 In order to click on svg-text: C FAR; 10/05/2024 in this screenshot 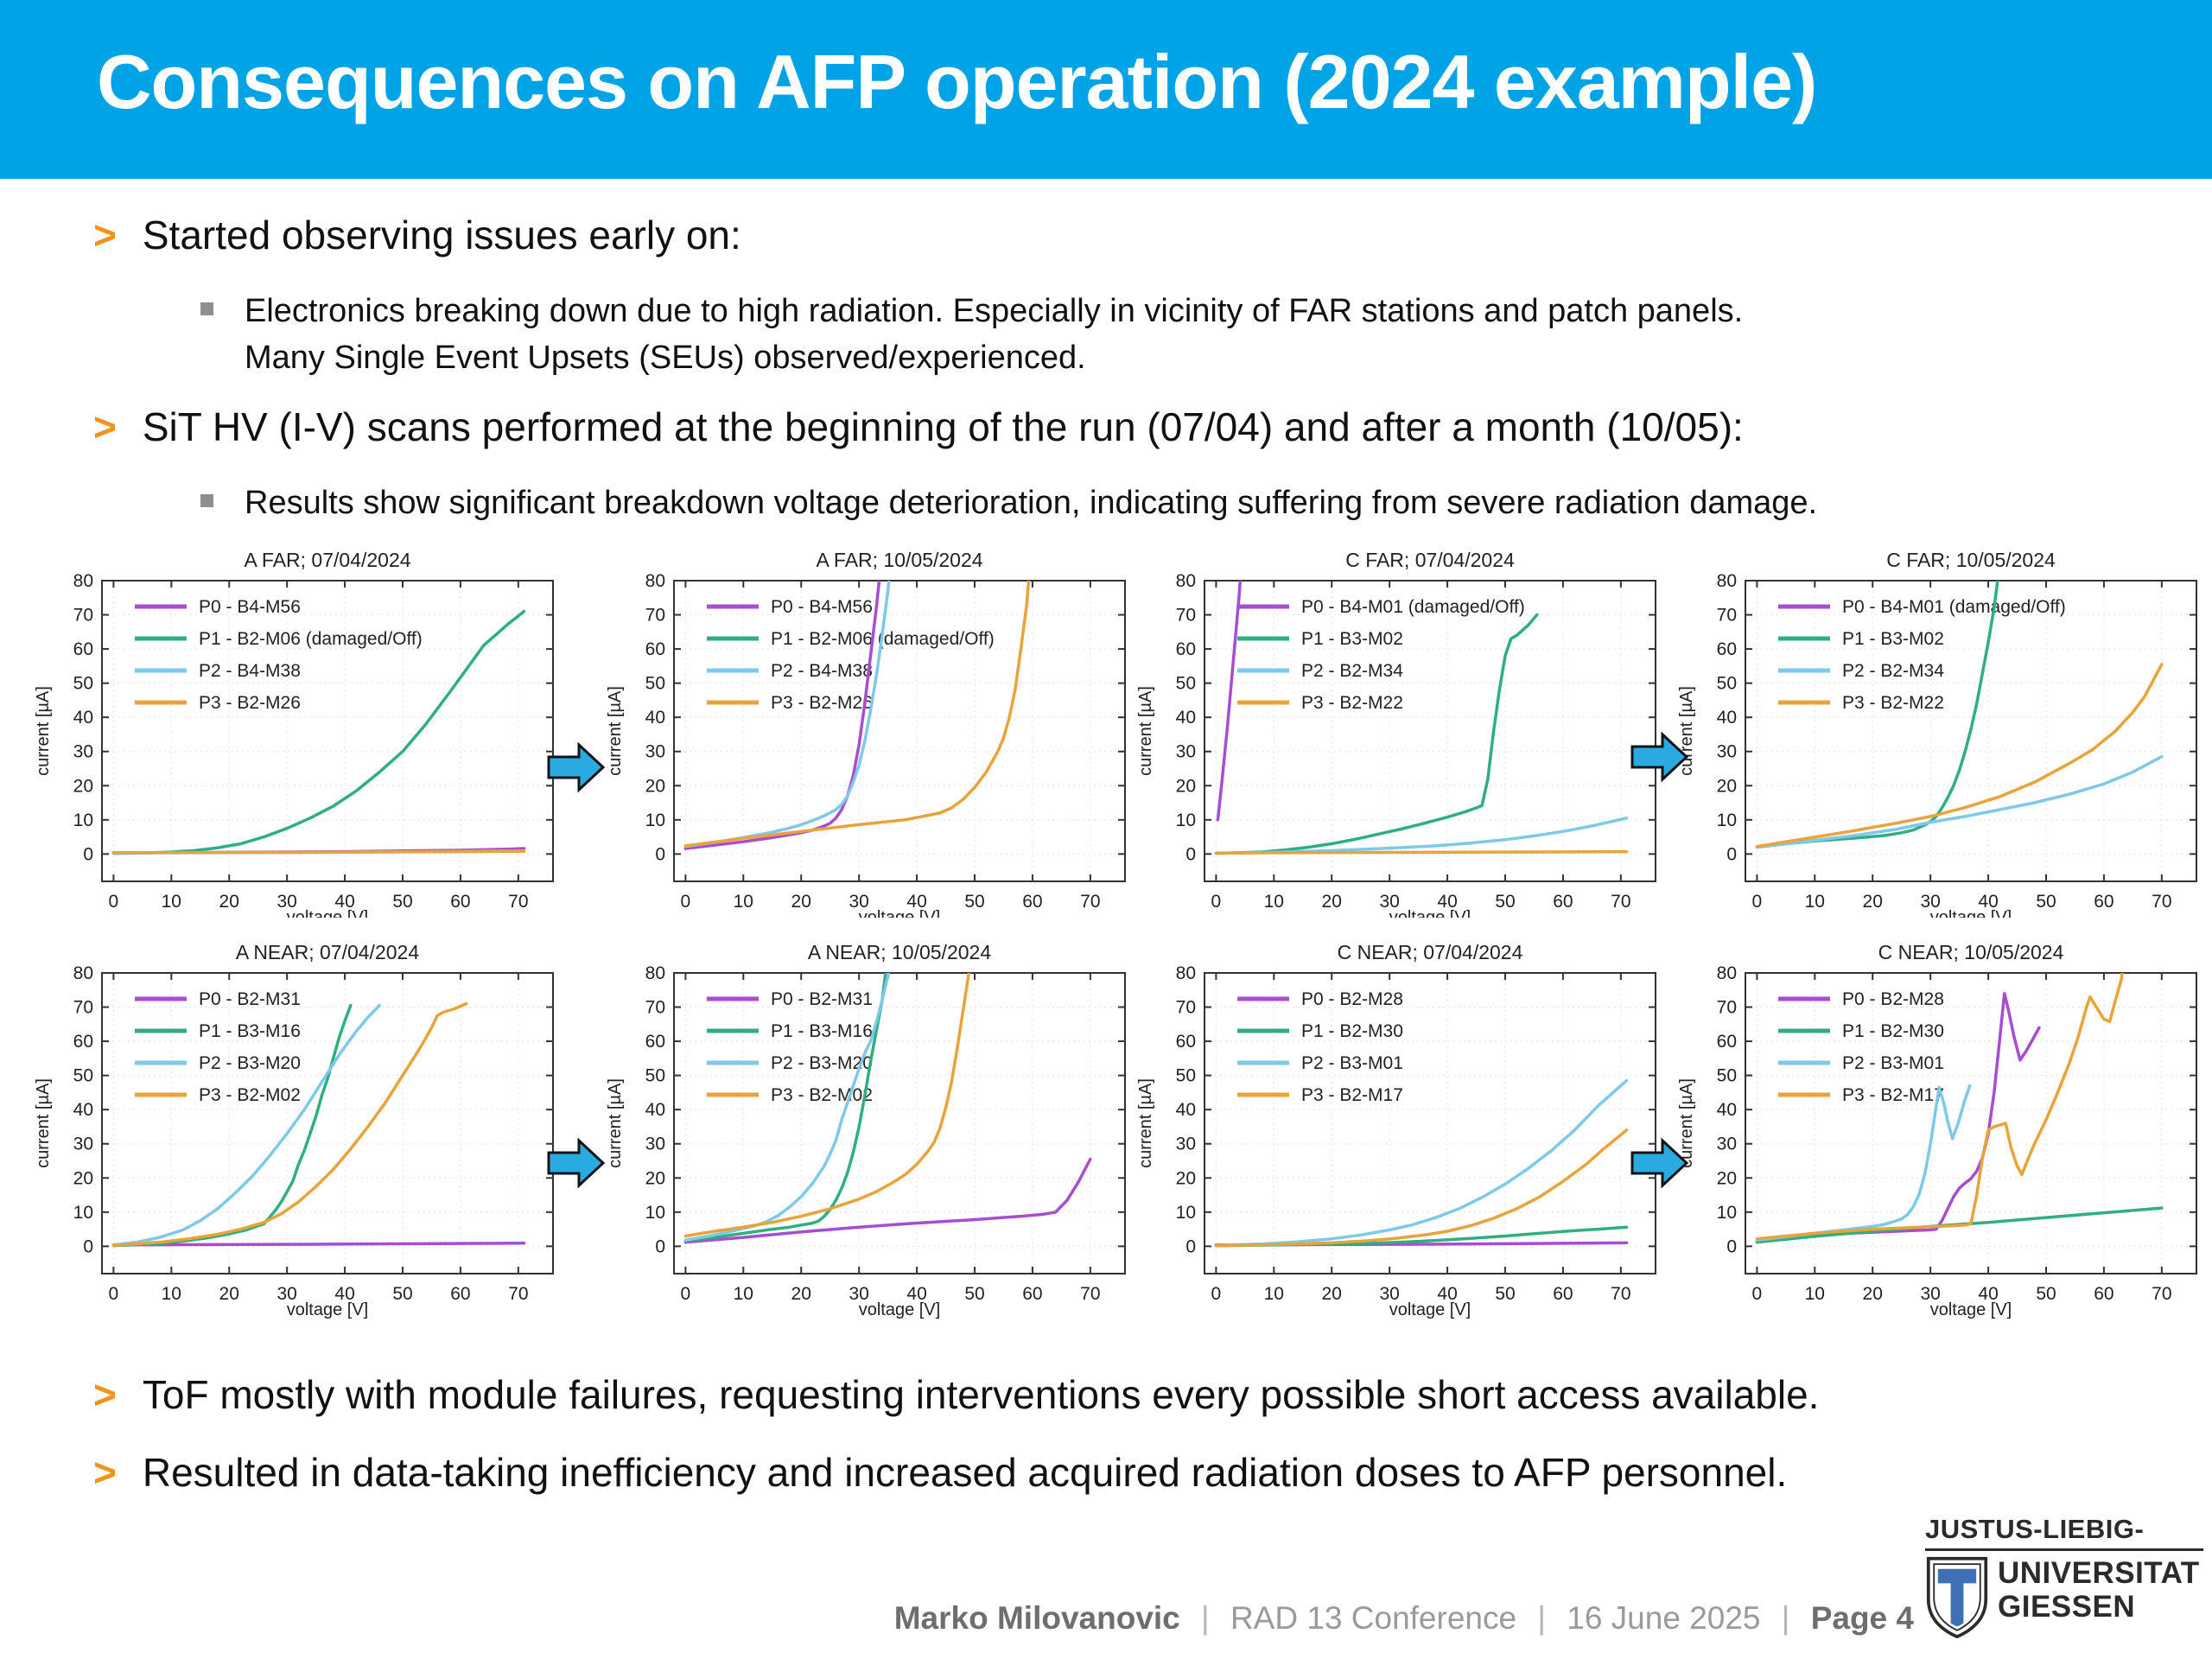, I will do `click(1971, 560)`.